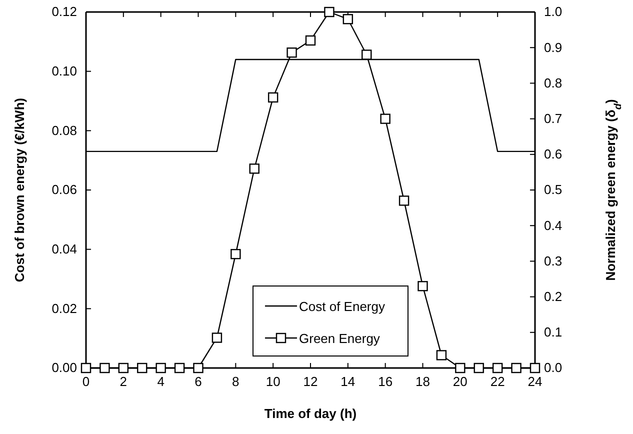 Image resolution: width=633 pixels, height=434 pixels. I want to click on x-tick-label: 2, so click(124, 382).